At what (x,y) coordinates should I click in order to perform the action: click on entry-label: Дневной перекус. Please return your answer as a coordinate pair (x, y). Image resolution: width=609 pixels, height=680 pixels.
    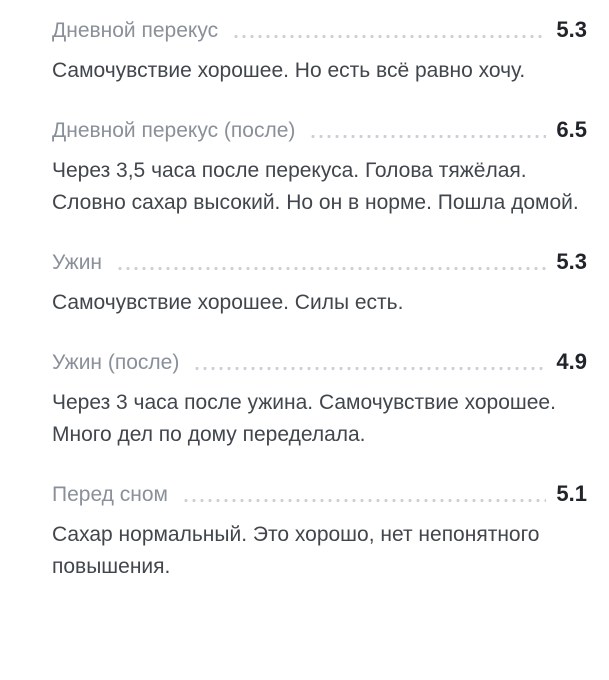
    Looking at the image, I should click on (135, 30).